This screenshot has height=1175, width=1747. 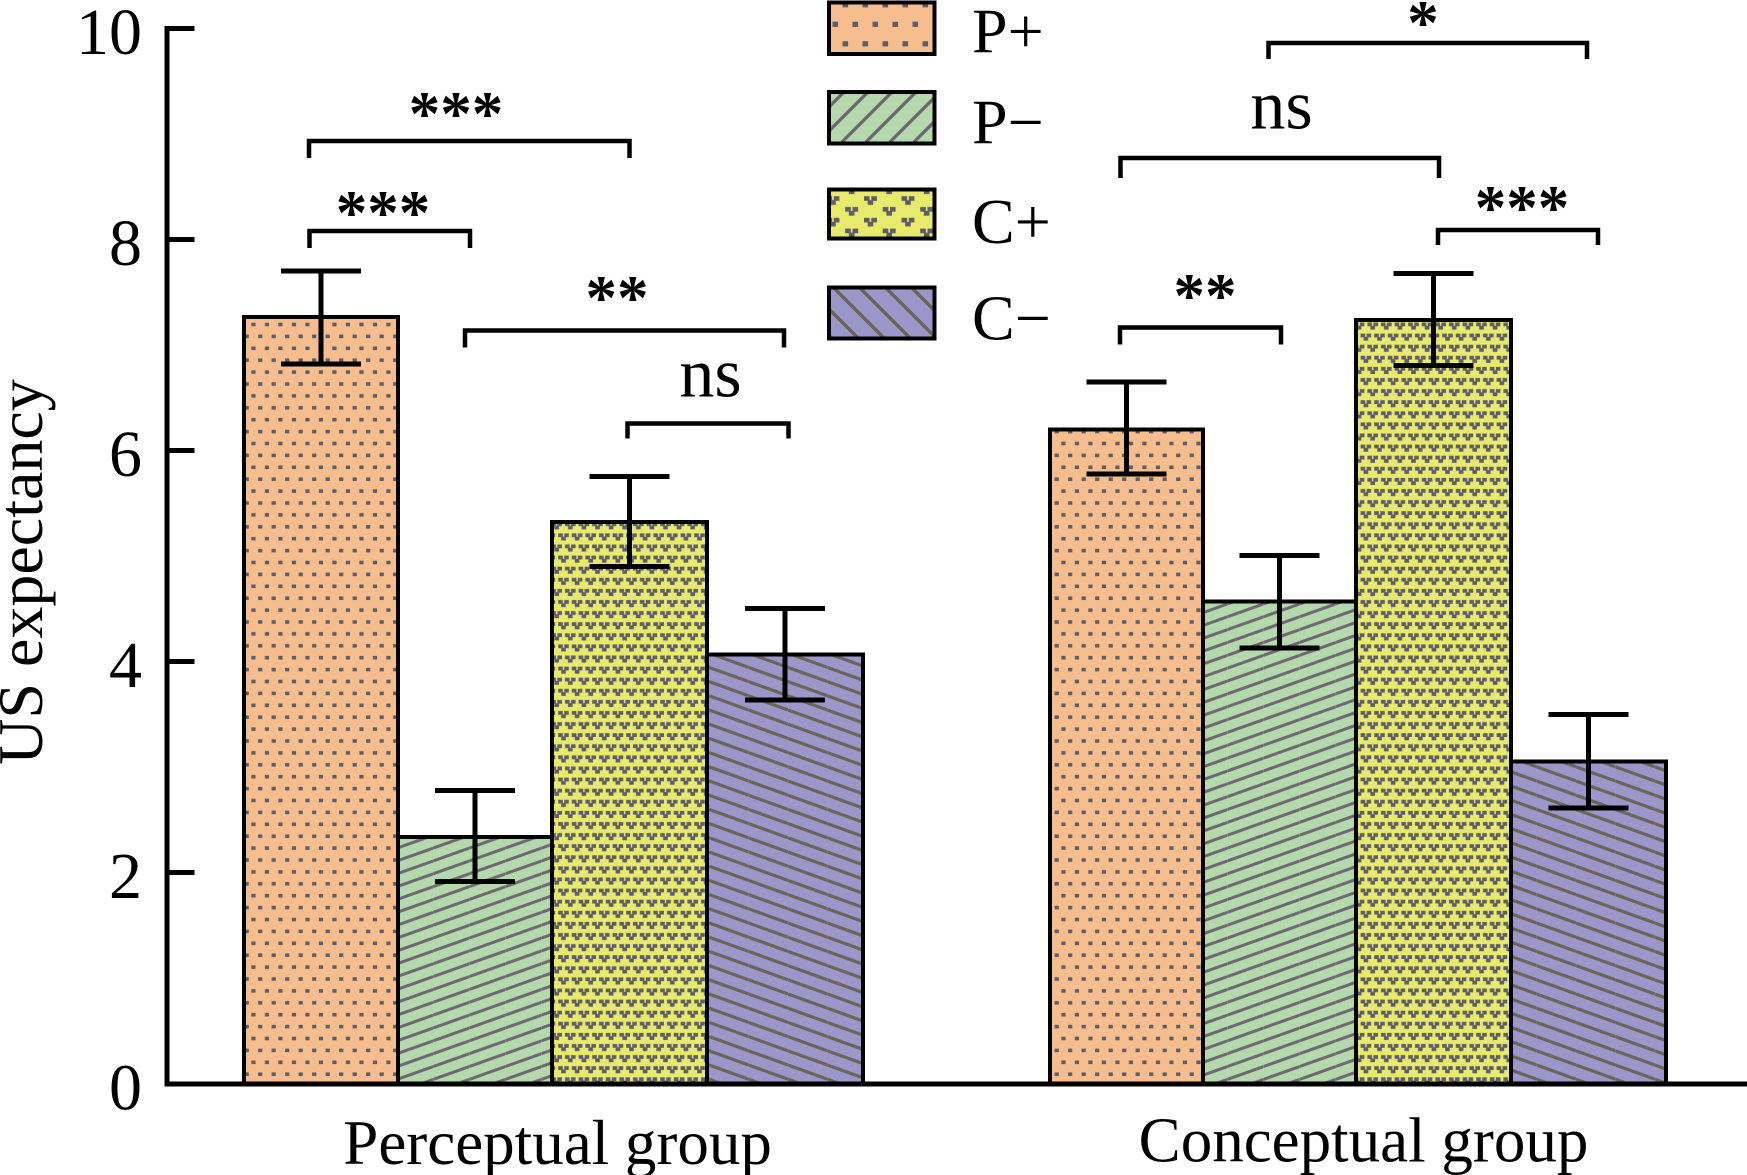 What do you see at coordinates (125, 1088) in the screenshot?
I see `svg-text: 0` at bounding box center [125, 1088].